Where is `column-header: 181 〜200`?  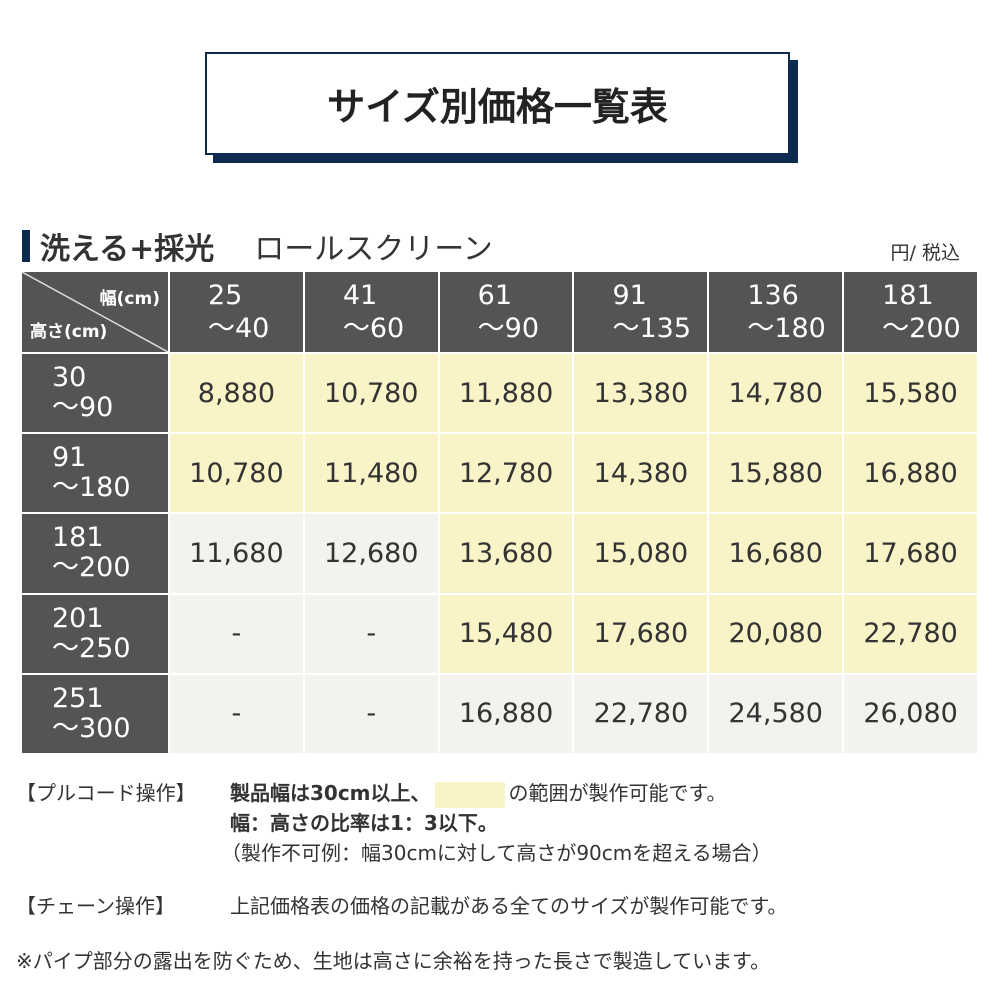 column-header: 181 〜200 is located at coordinates (910, 312).